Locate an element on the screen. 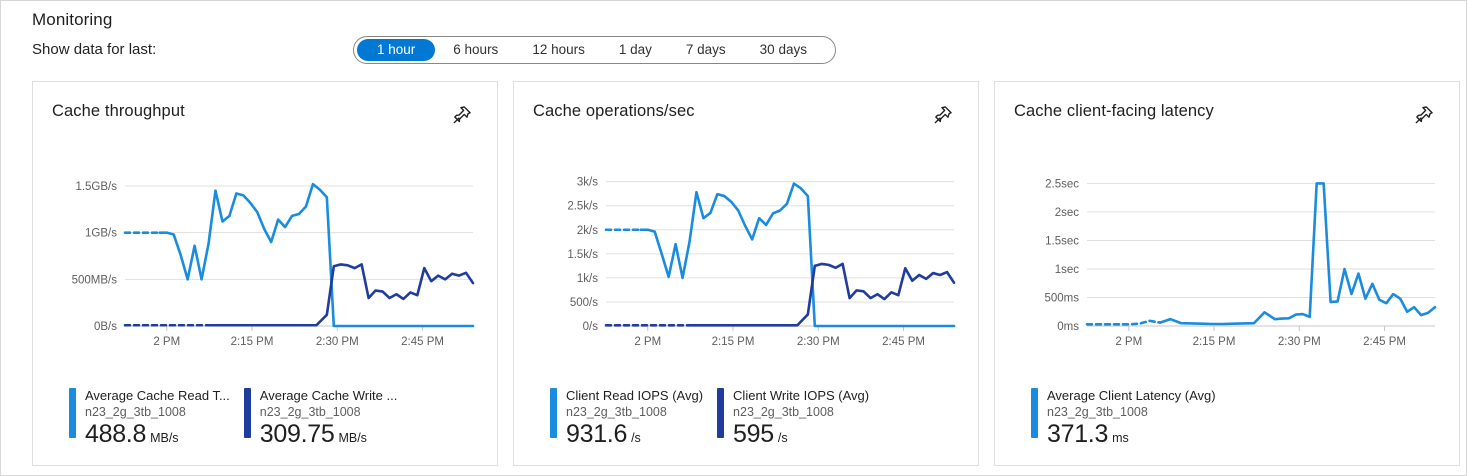 This screenshot has width=1467, height=476. y-axis-tick-label: 2.5sec is located at coordinates (1062, 184).